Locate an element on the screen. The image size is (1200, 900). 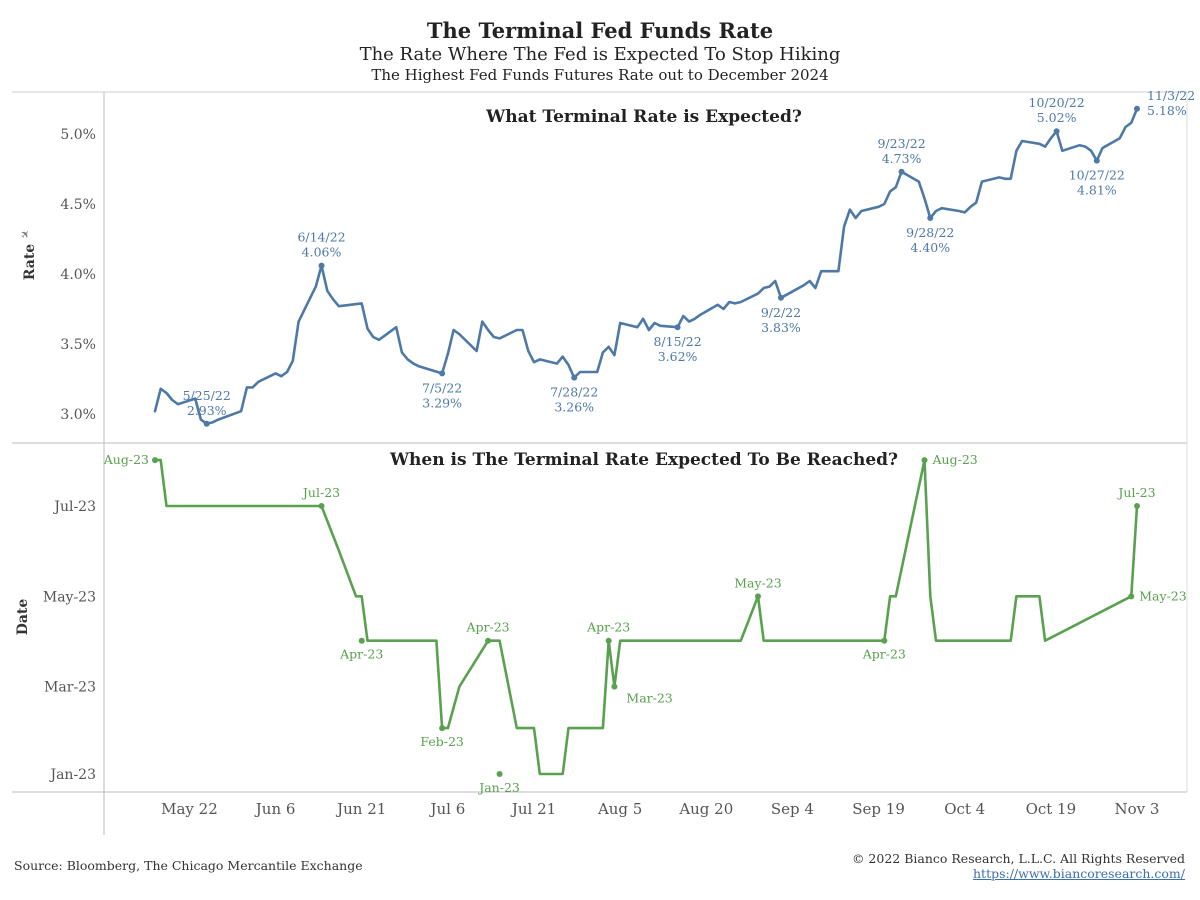
rate-y-tick-label: 3.0% is located at coordinates (78, 415).